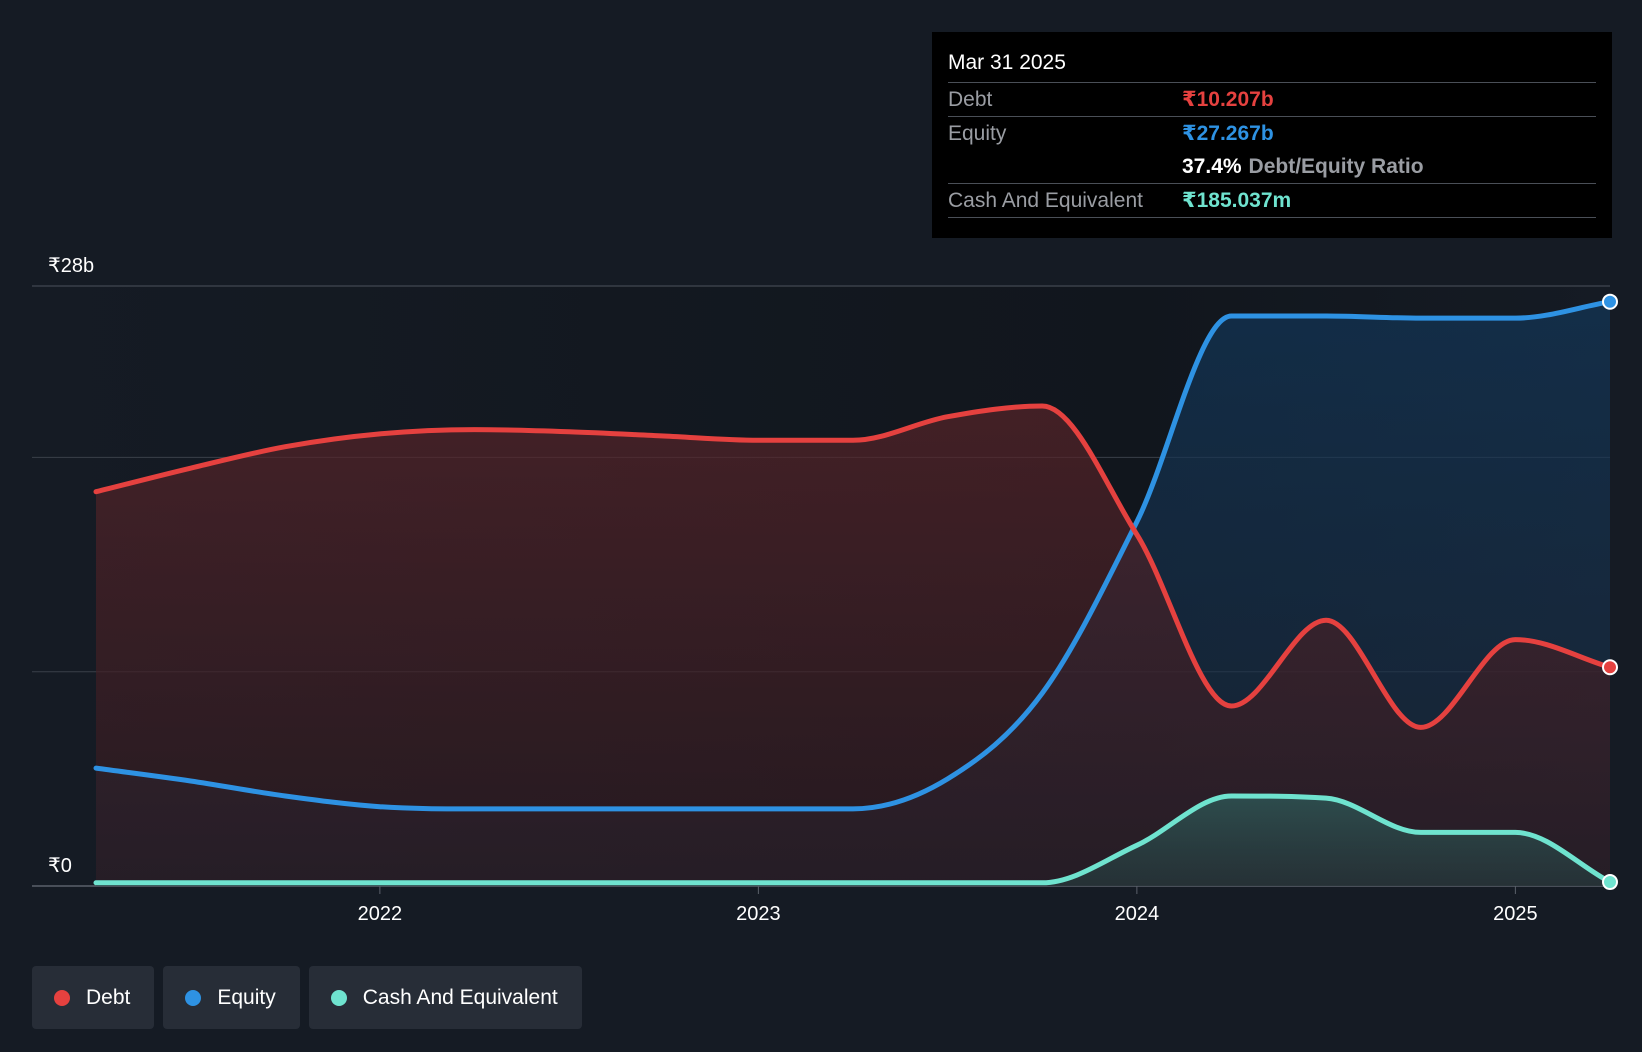  Describe the element at coordinates (1336, 166) in the screenshot. I see `tooltip-ratio-label: Debt/Equity Ratio` at that location.